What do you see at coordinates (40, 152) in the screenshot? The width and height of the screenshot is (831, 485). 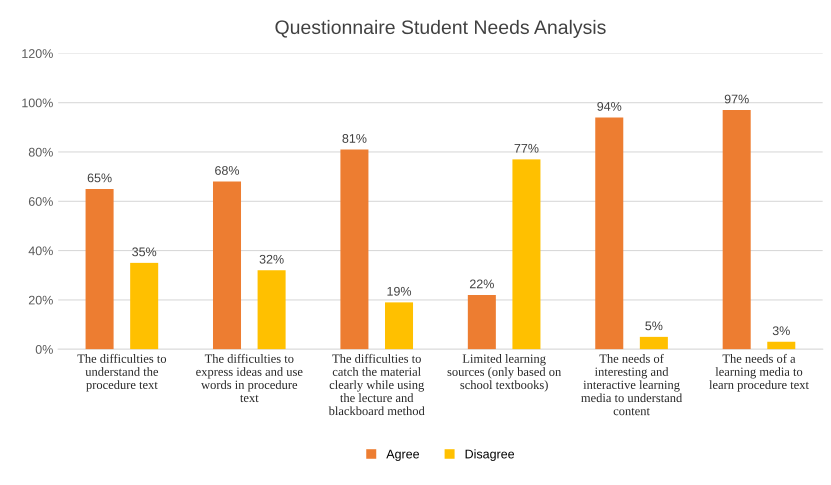 I see `y-tick-label: 80%` at bounding box center [40, 152].